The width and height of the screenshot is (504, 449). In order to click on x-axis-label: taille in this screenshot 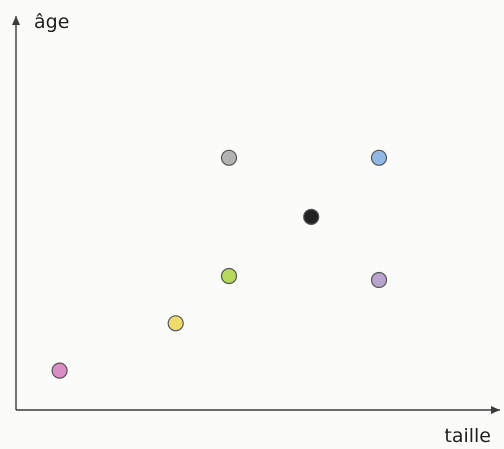, I will do `click(467, 436)`.